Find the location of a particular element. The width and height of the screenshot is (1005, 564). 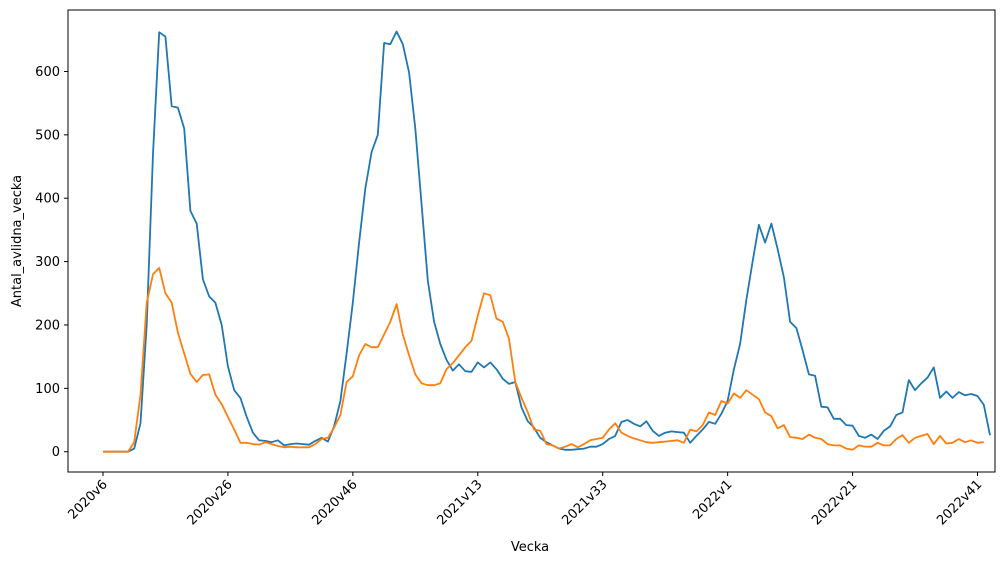

y-tick-label: 500 is located at coordinates (47, 135).